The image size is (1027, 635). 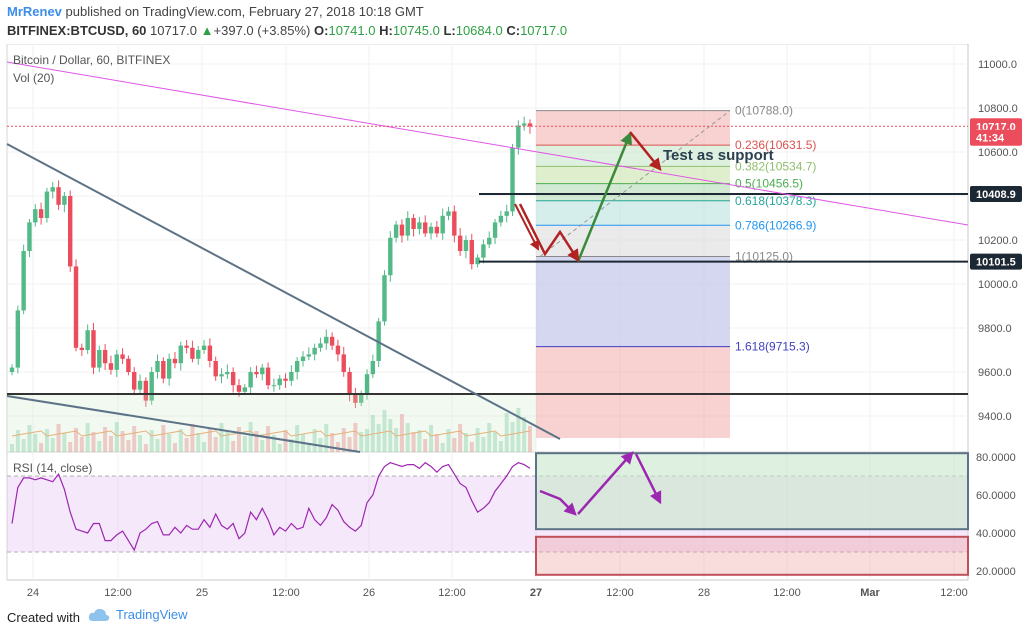 I want to click on shaded-zone, so click(x=271, y=423).